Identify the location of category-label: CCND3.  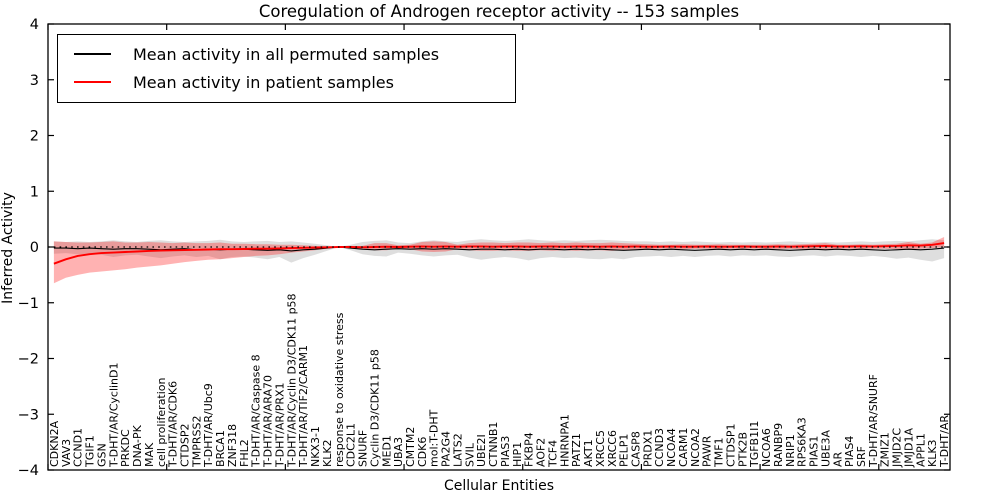
(659, 447).